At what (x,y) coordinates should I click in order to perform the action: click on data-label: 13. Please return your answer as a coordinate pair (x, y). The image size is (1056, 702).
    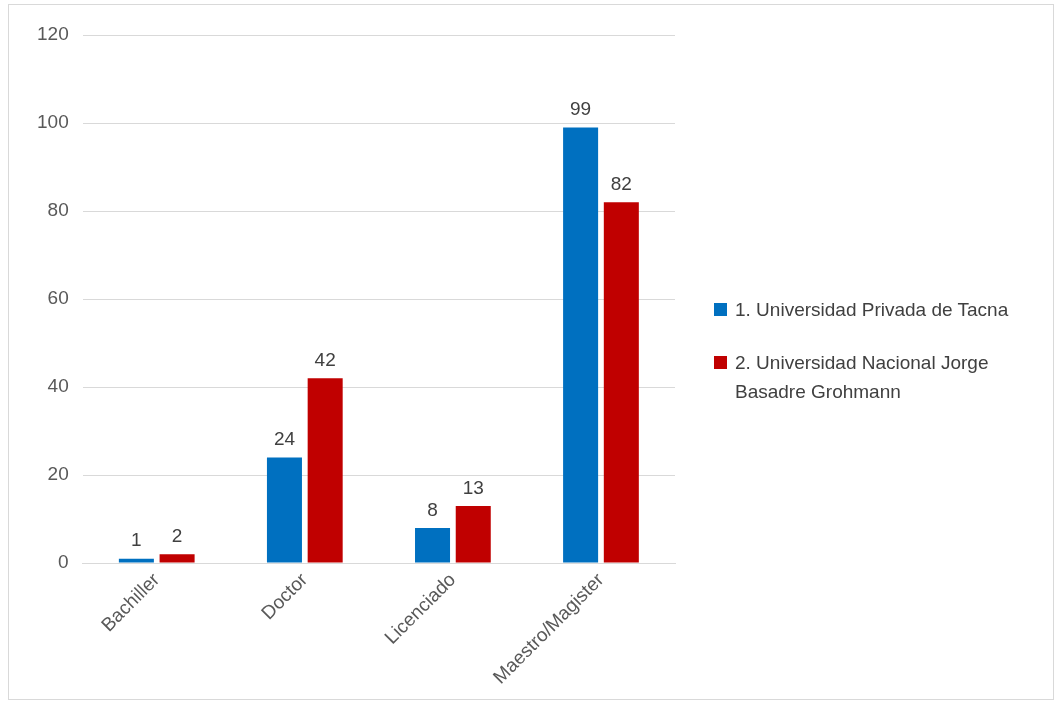
    Looking at the image, I should click on (473, 487).